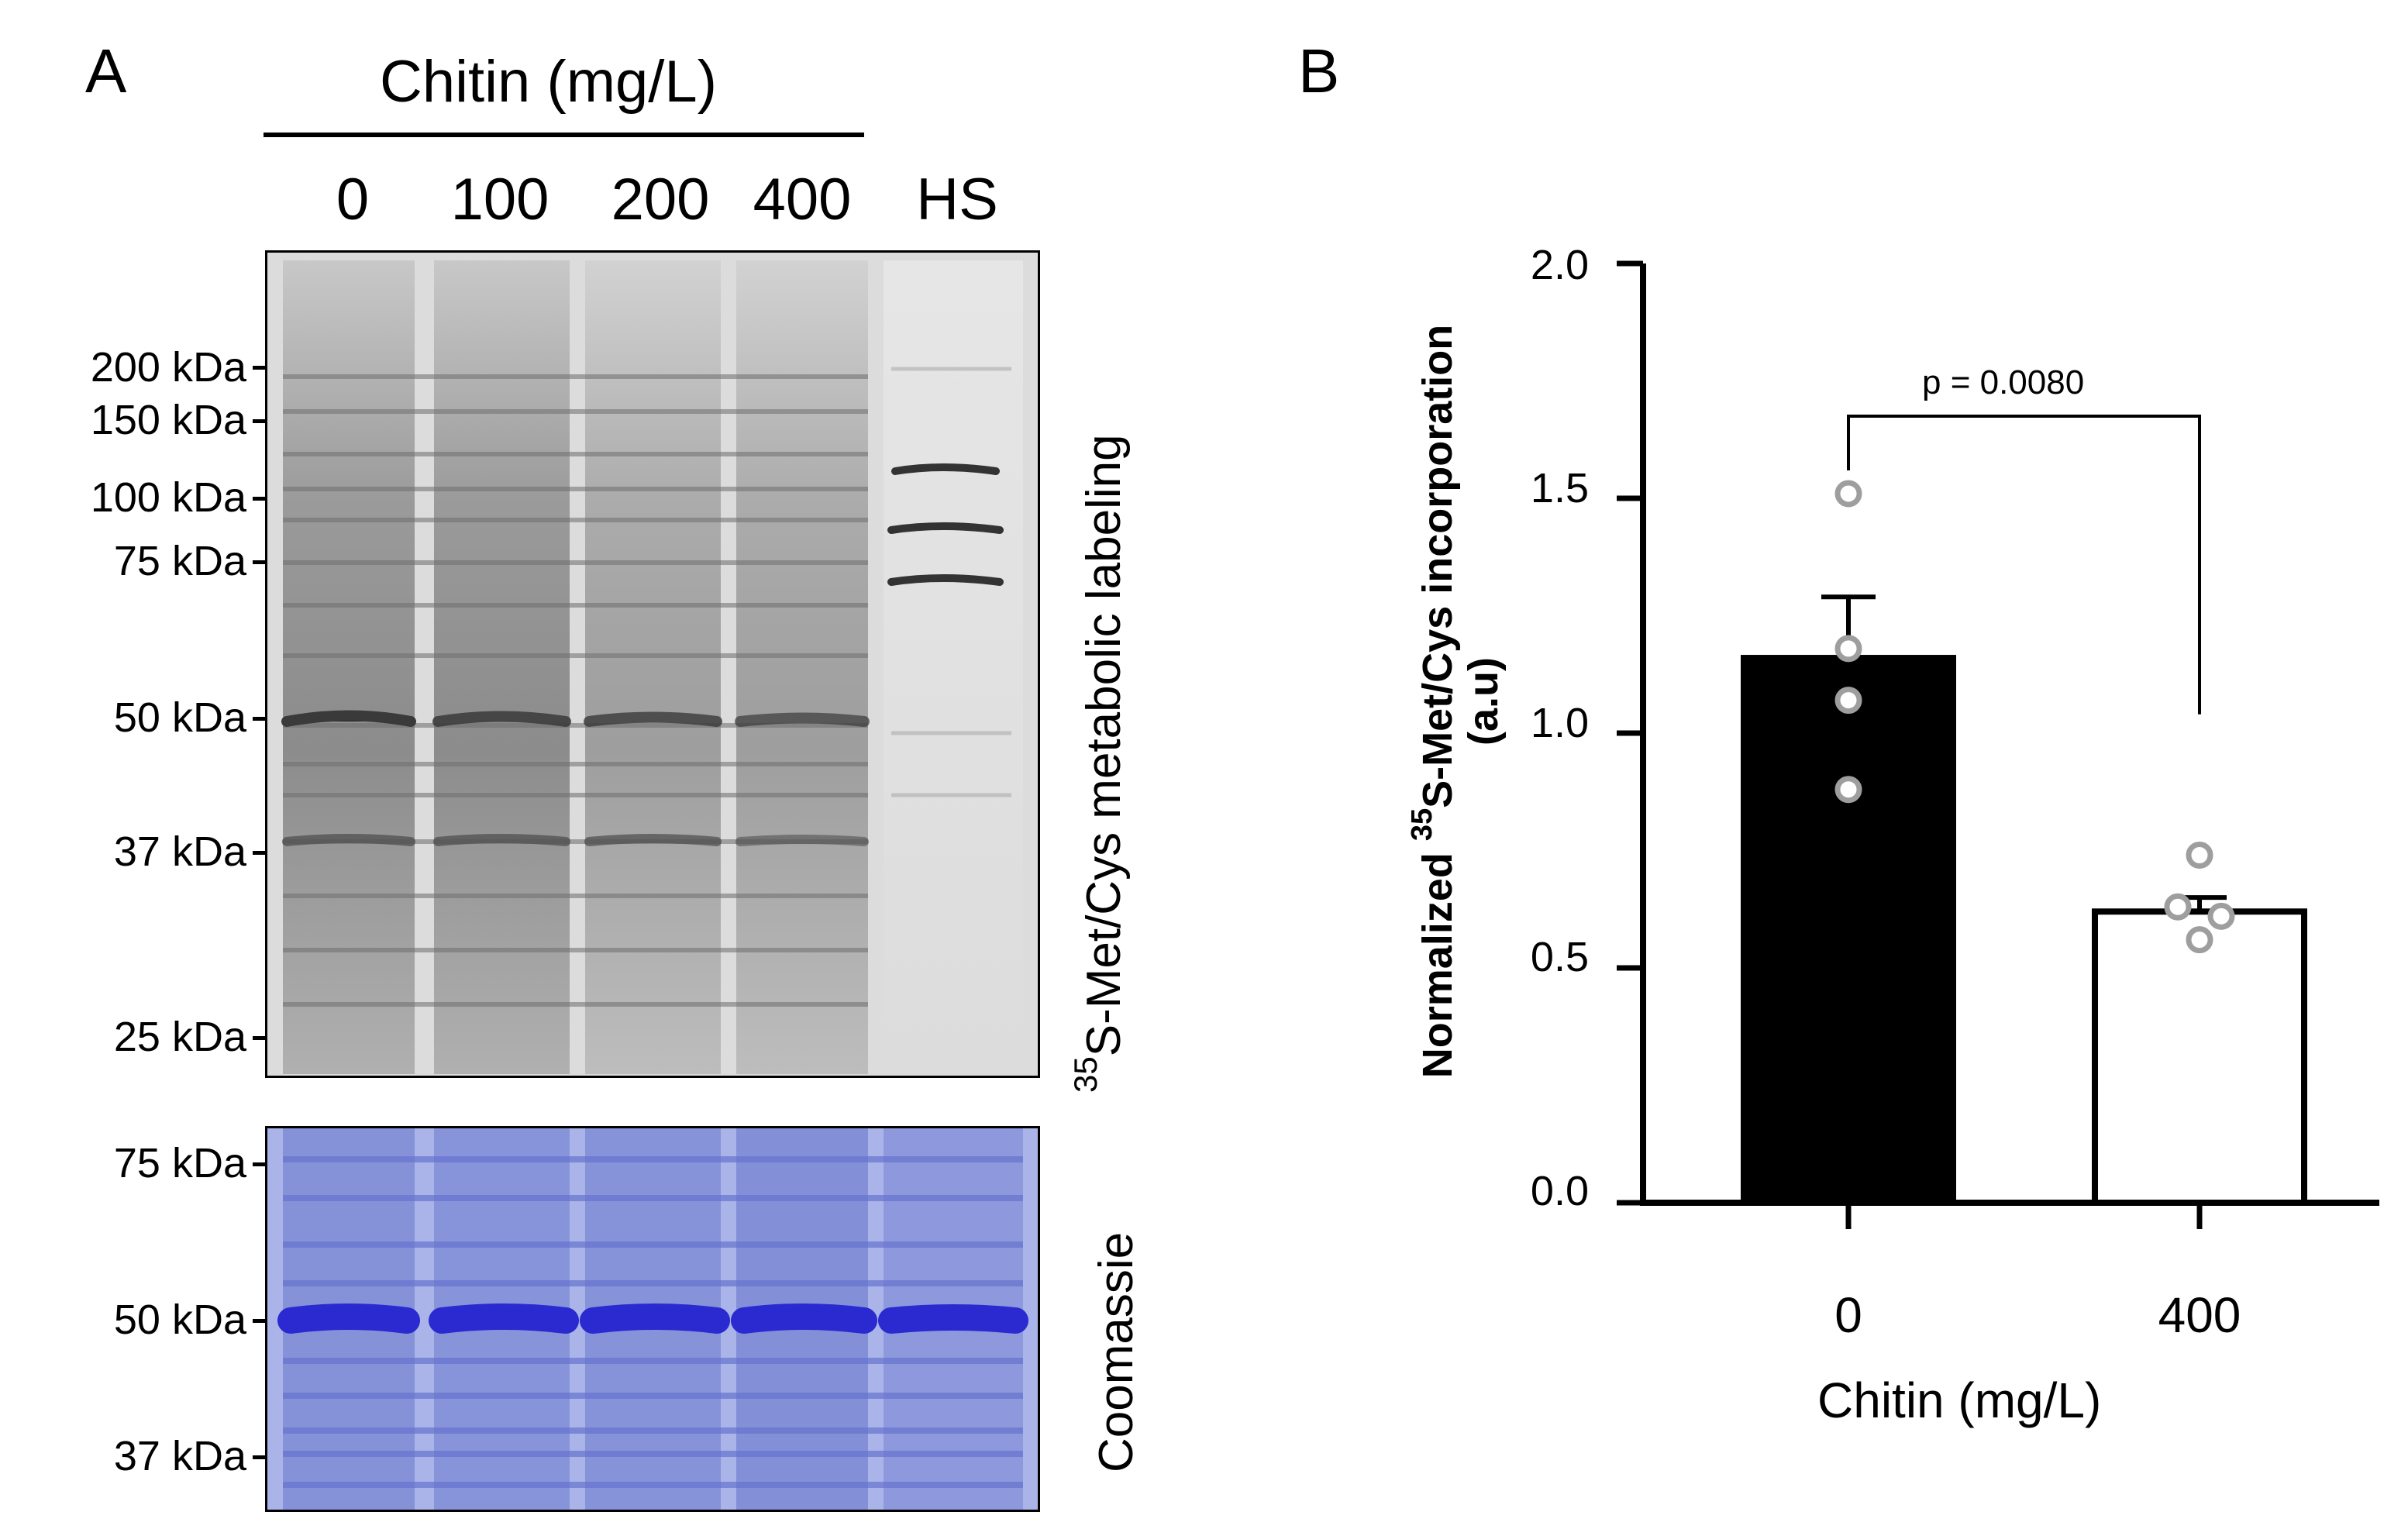 Image resolution: width=2408 pixels, height=1529 pixels. What do you see at coordinates (660, 199) in the screenshot?
I see `lane-label-200: 200` at bounding box center [660, 199].